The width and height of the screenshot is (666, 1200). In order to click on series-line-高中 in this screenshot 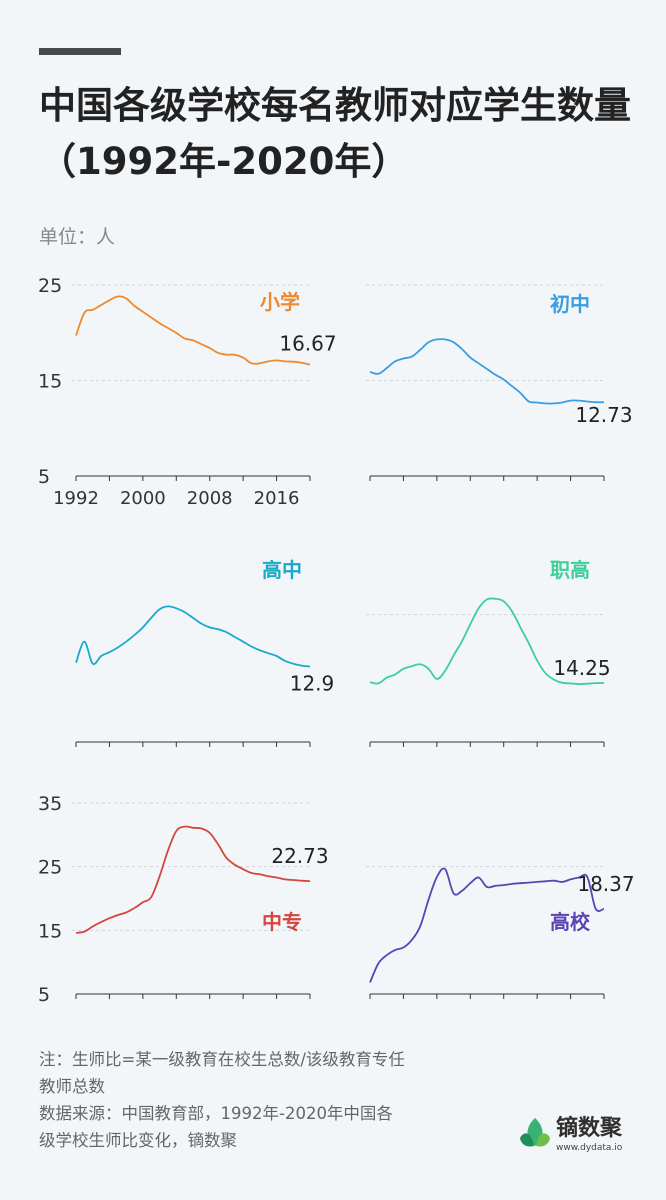, I will do `click(193, 636)`.